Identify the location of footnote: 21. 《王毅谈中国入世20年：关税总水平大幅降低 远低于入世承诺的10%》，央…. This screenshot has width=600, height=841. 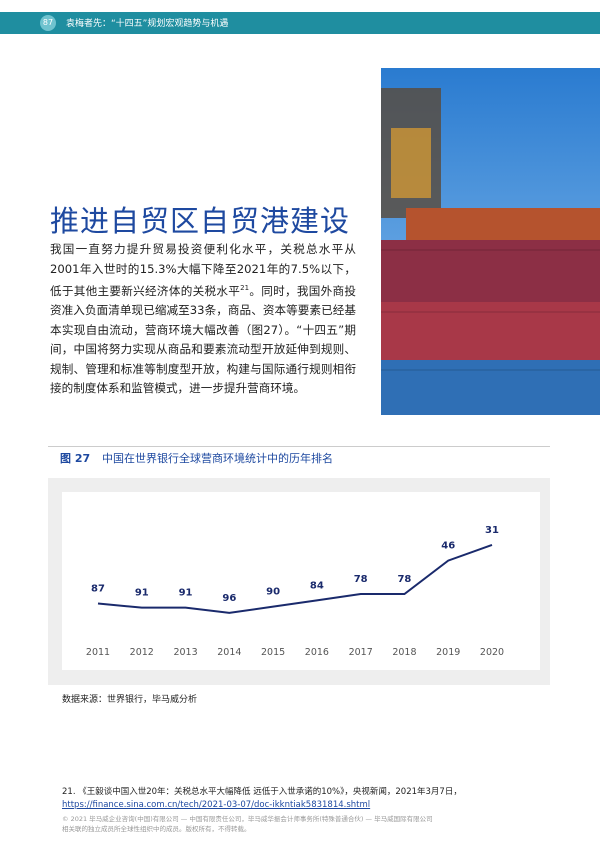
(312, 799).